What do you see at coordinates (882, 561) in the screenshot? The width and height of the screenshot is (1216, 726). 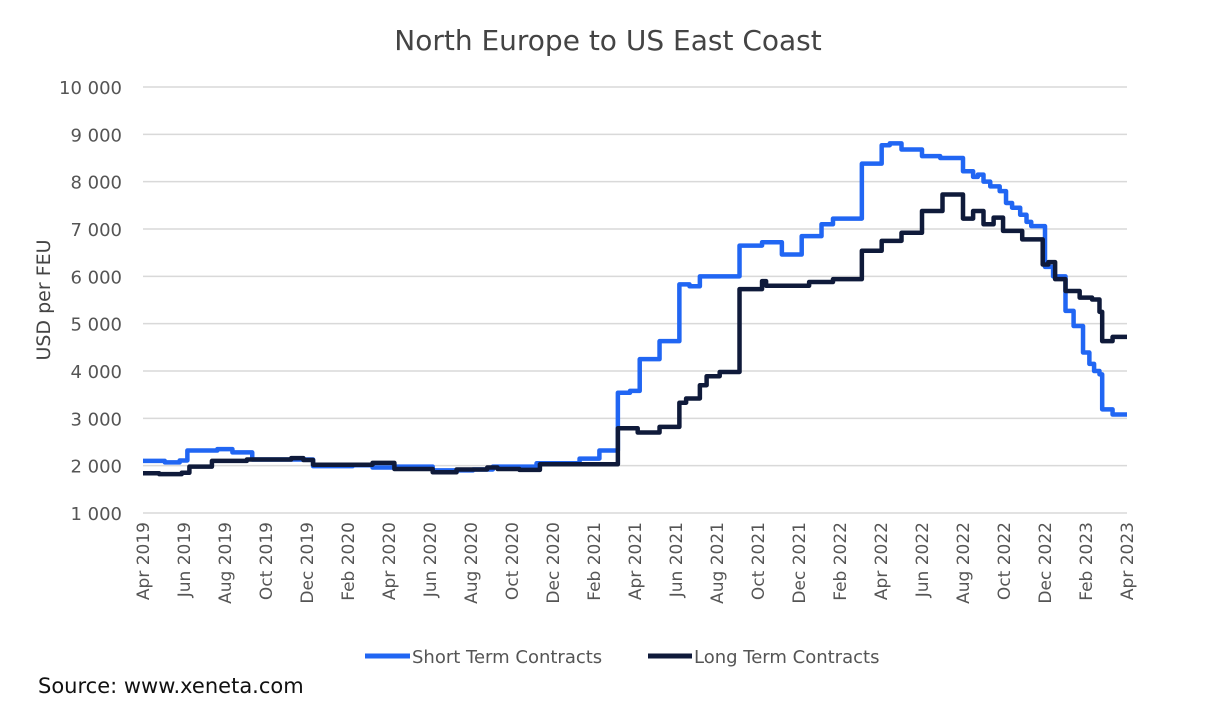 I see `x-tick-label: Apr 2022` at bounding box center [882, 561].